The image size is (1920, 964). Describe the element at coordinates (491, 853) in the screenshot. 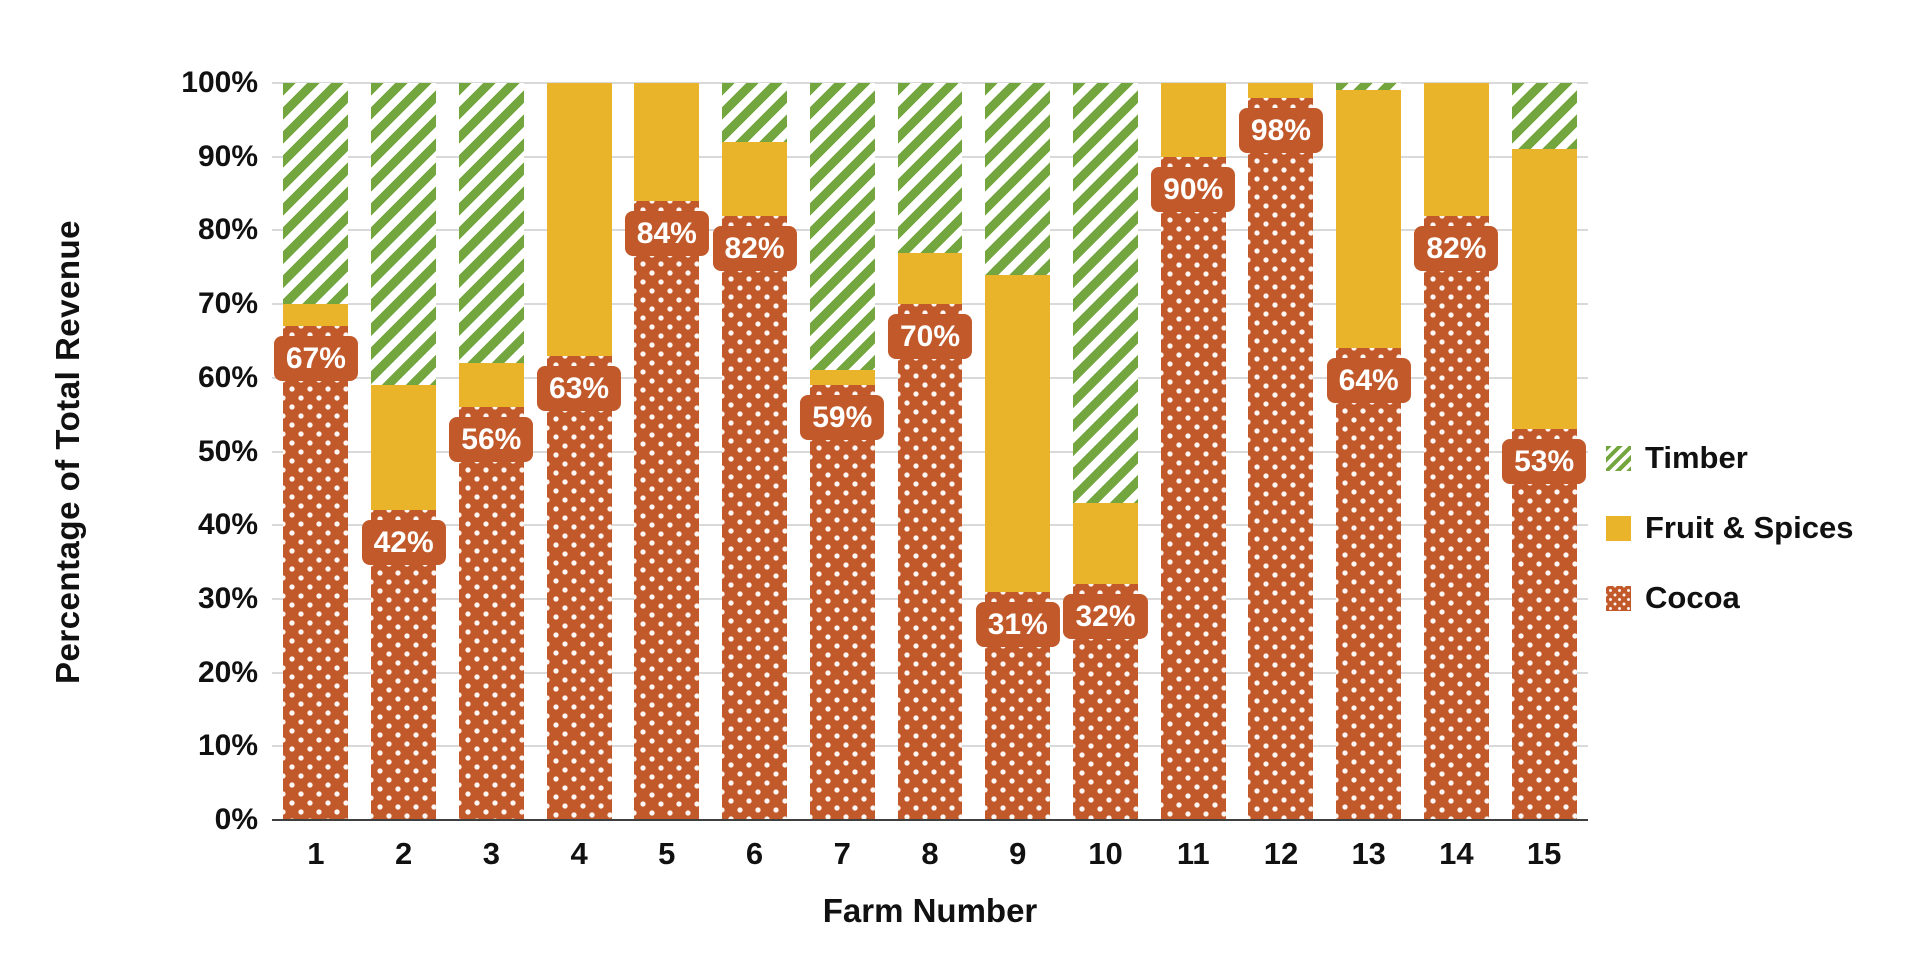

I see `x-tick-label-3: 3` at that location.